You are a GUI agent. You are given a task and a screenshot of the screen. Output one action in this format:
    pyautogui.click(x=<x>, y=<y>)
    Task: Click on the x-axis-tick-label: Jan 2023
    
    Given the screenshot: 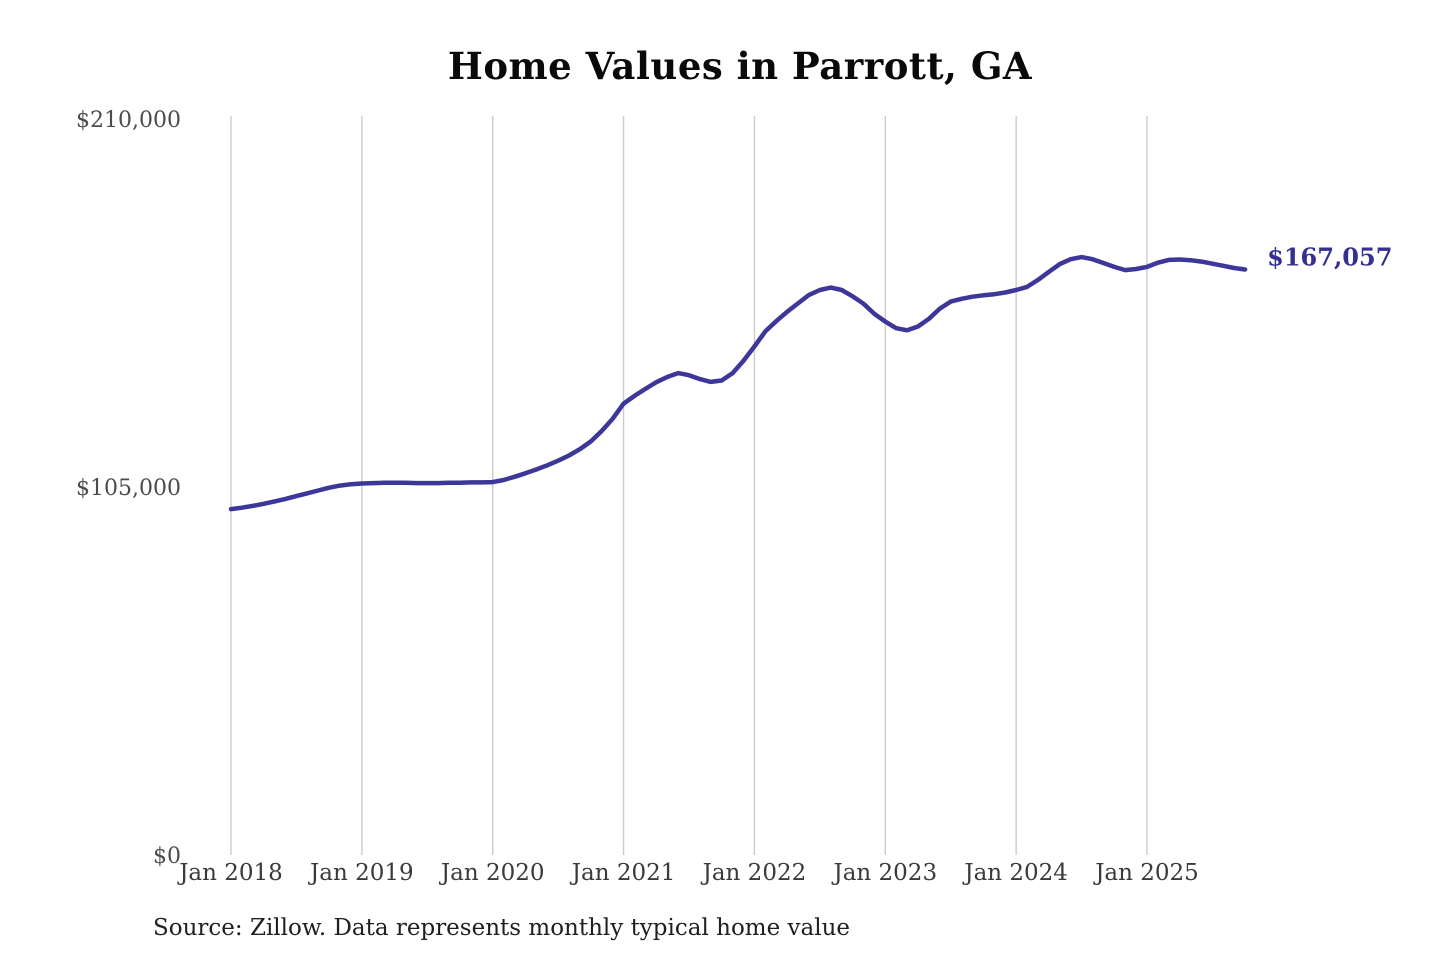 What is the action you would take?
    pyautogui.click(x=884, y=873)
    